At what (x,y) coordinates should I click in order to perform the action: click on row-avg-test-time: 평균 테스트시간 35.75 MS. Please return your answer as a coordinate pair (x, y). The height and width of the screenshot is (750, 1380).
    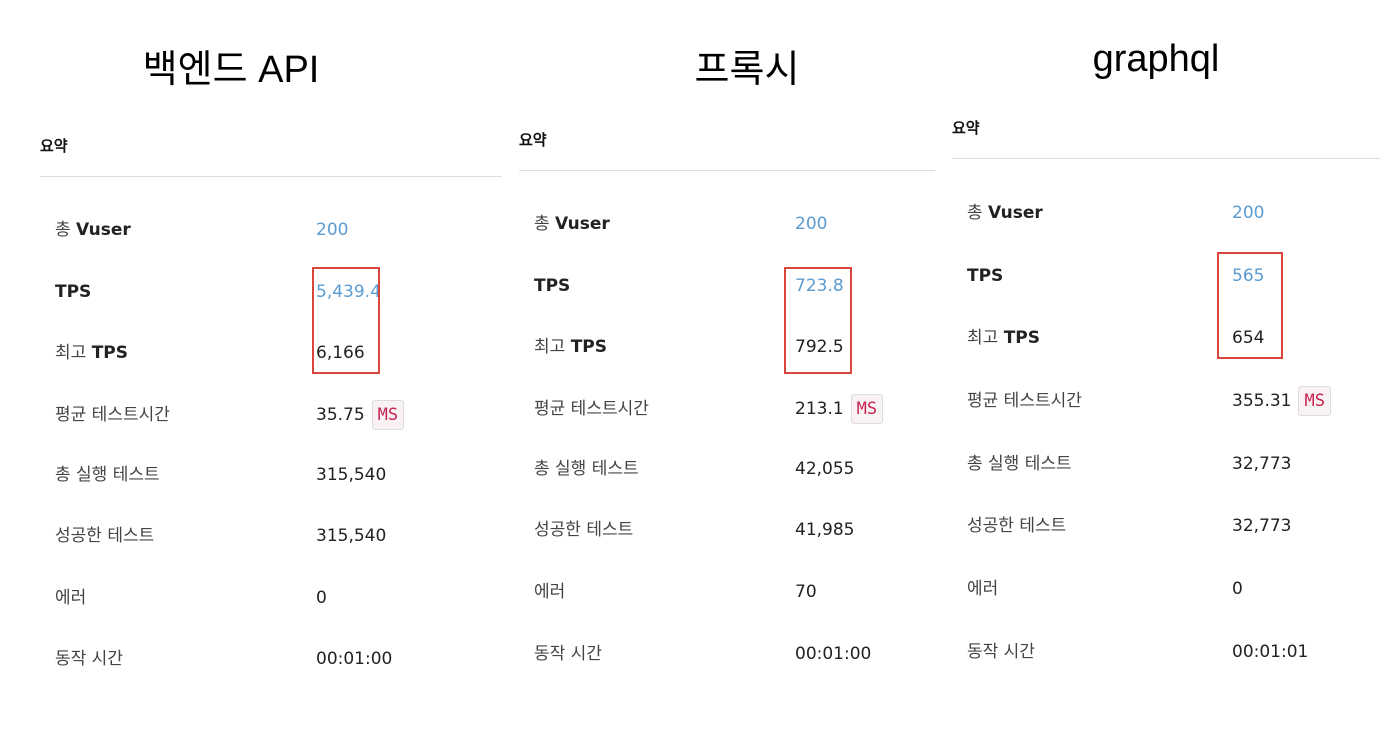
    Looking at the image, I should click on (271, 415).